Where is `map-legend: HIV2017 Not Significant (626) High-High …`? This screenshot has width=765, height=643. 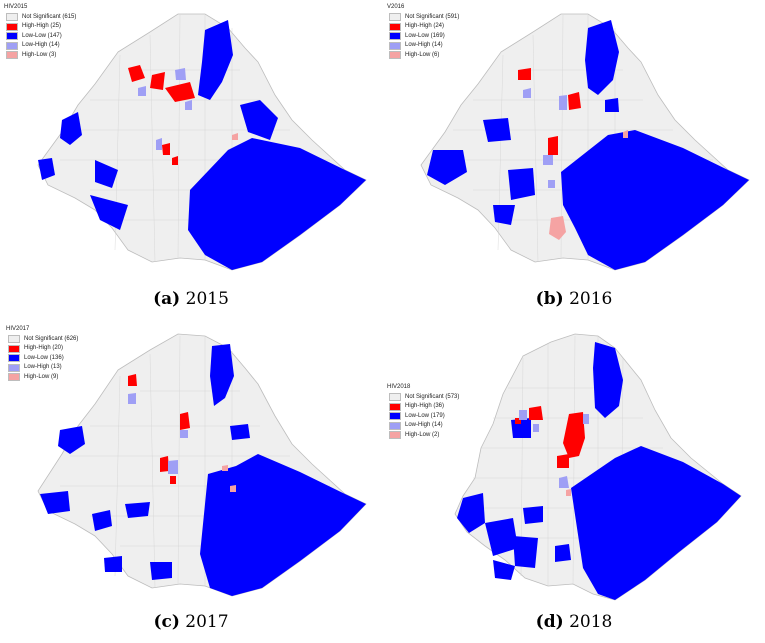 map-legend: HIV2017 Not Significant (626) High-High … is located at coordinates (42, 353).